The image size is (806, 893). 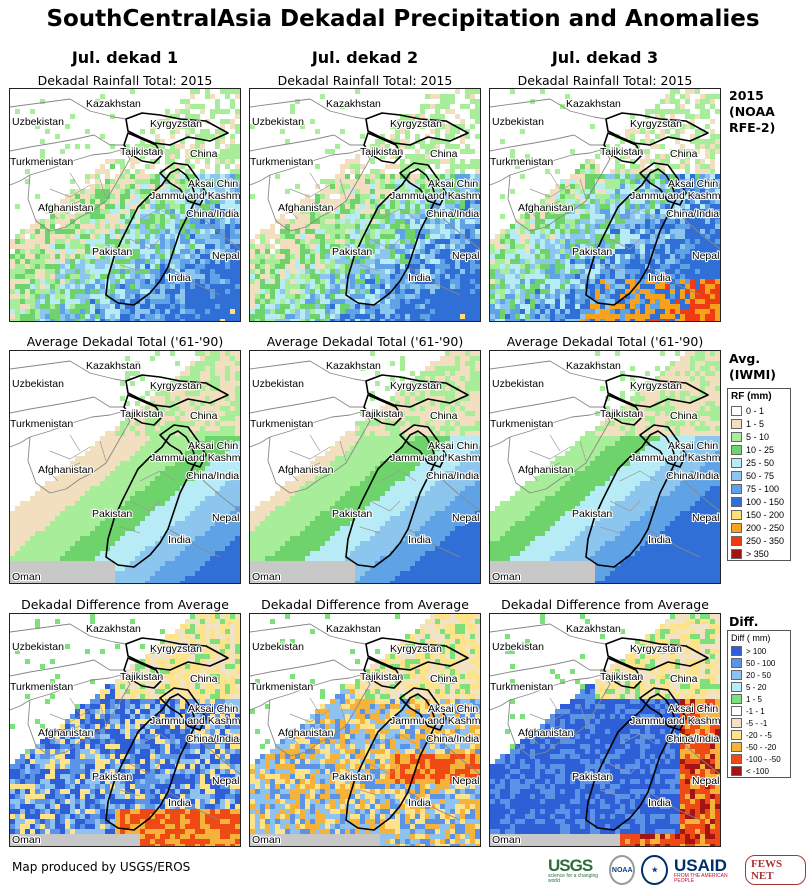 What do you see at coordinates (752, 374) in the screenshot?
I see `row-label-line: (IWMI)` at bounding box center [752, 374].